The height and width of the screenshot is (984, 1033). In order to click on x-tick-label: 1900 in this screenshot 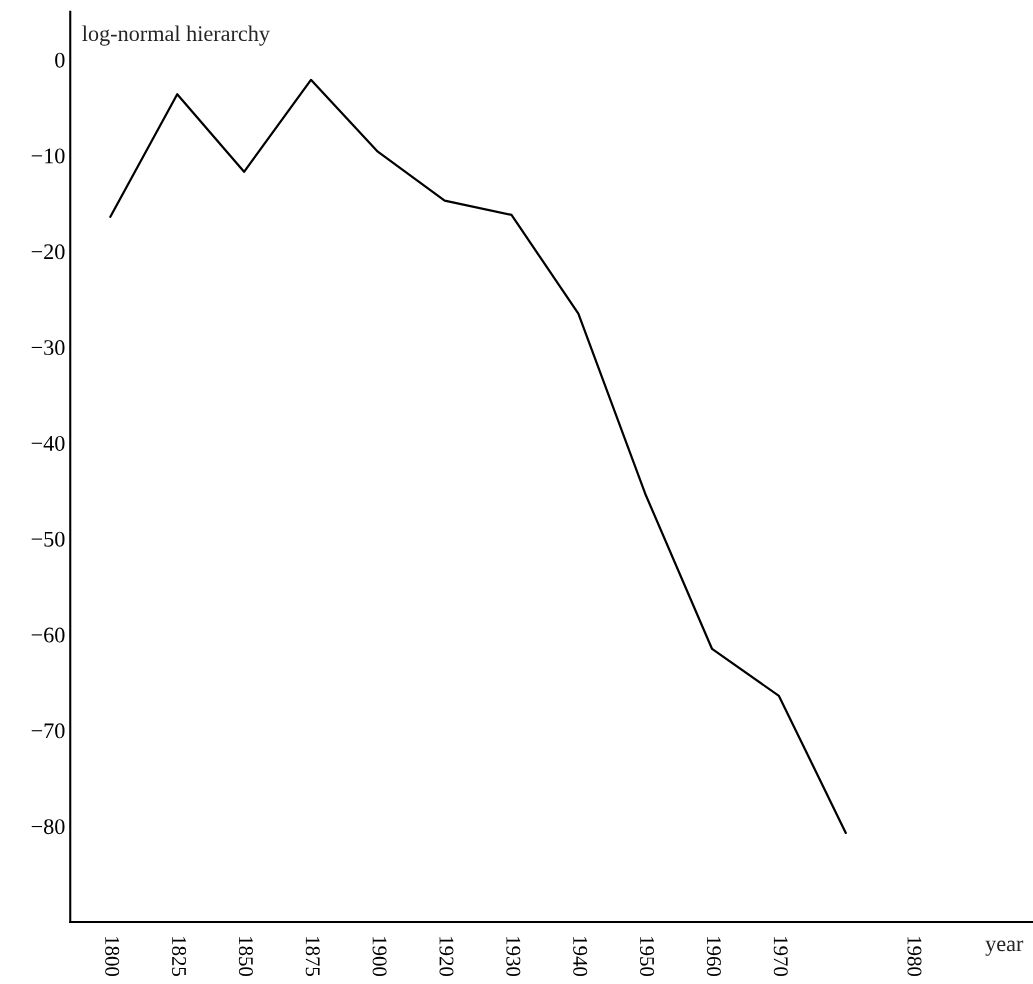, I will do `click(379, 957)`.